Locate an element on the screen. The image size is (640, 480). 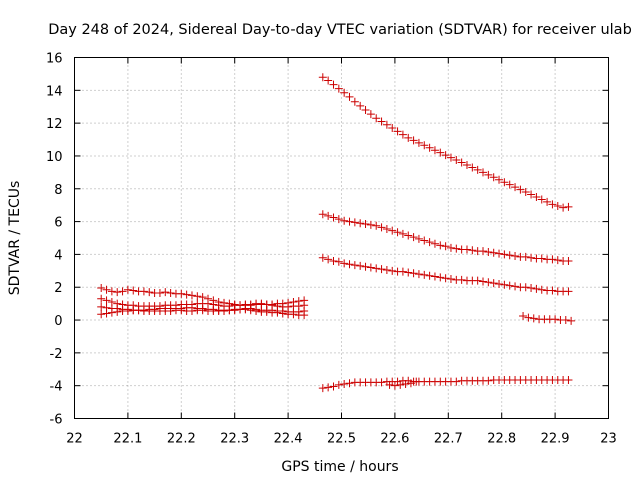
x-axis-label: GPS time / hours is located at coordinates (339, 467).